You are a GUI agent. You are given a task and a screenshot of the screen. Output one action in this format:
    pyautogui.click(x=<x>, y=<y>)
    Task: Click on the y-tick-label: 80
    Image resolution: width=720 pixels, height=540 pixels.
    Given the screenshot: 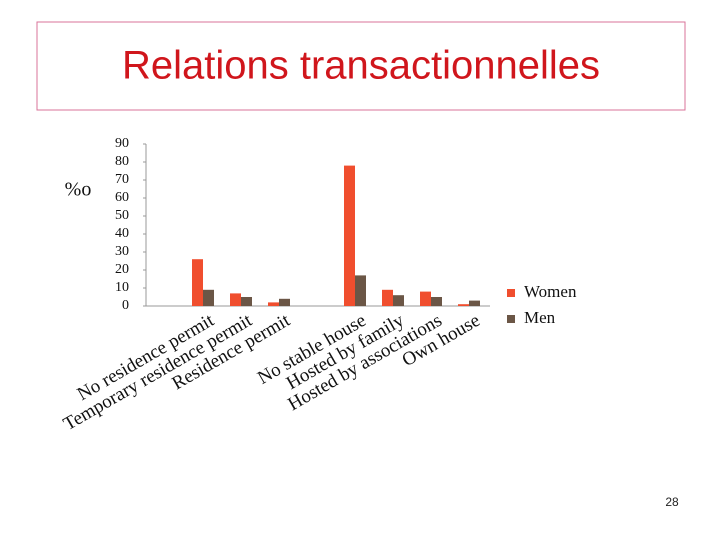 What is the action you would take?
    pyautogui.click(x=122, y=161)
    